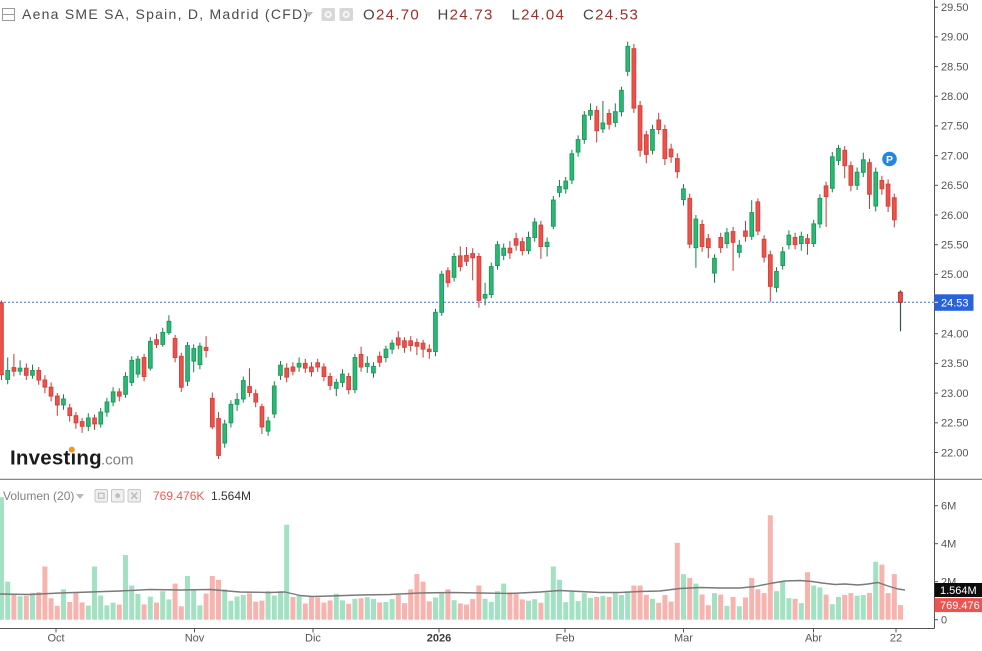  Describe the element at coordinates (896, 639) in the screenshot. I see `svg-text: 22` at that location.